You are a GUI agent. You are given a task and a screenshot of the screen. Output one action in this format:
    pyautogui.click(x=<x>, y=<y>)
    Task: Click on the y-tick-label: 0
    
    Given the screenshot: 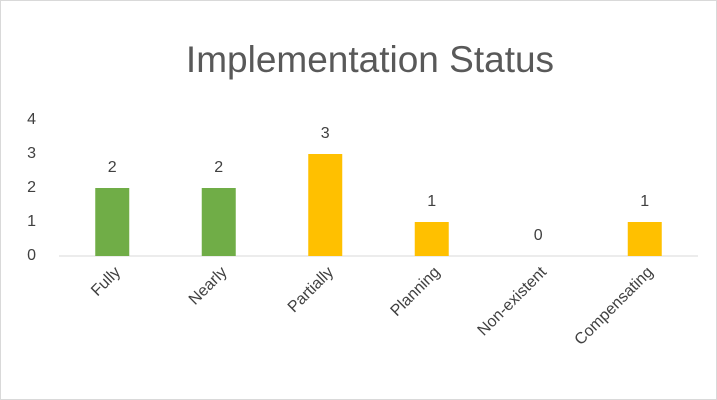 What is the action you would take?
    pyautogui.click(x=31, y=255)
    